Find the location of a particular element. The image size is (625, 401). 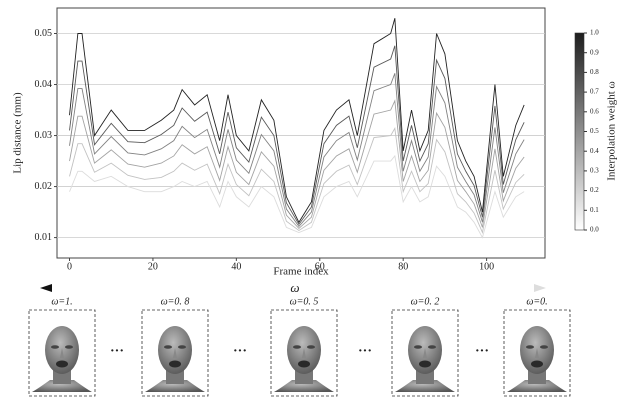

x-tick-label: 60 is located at coordinates (320, 266).